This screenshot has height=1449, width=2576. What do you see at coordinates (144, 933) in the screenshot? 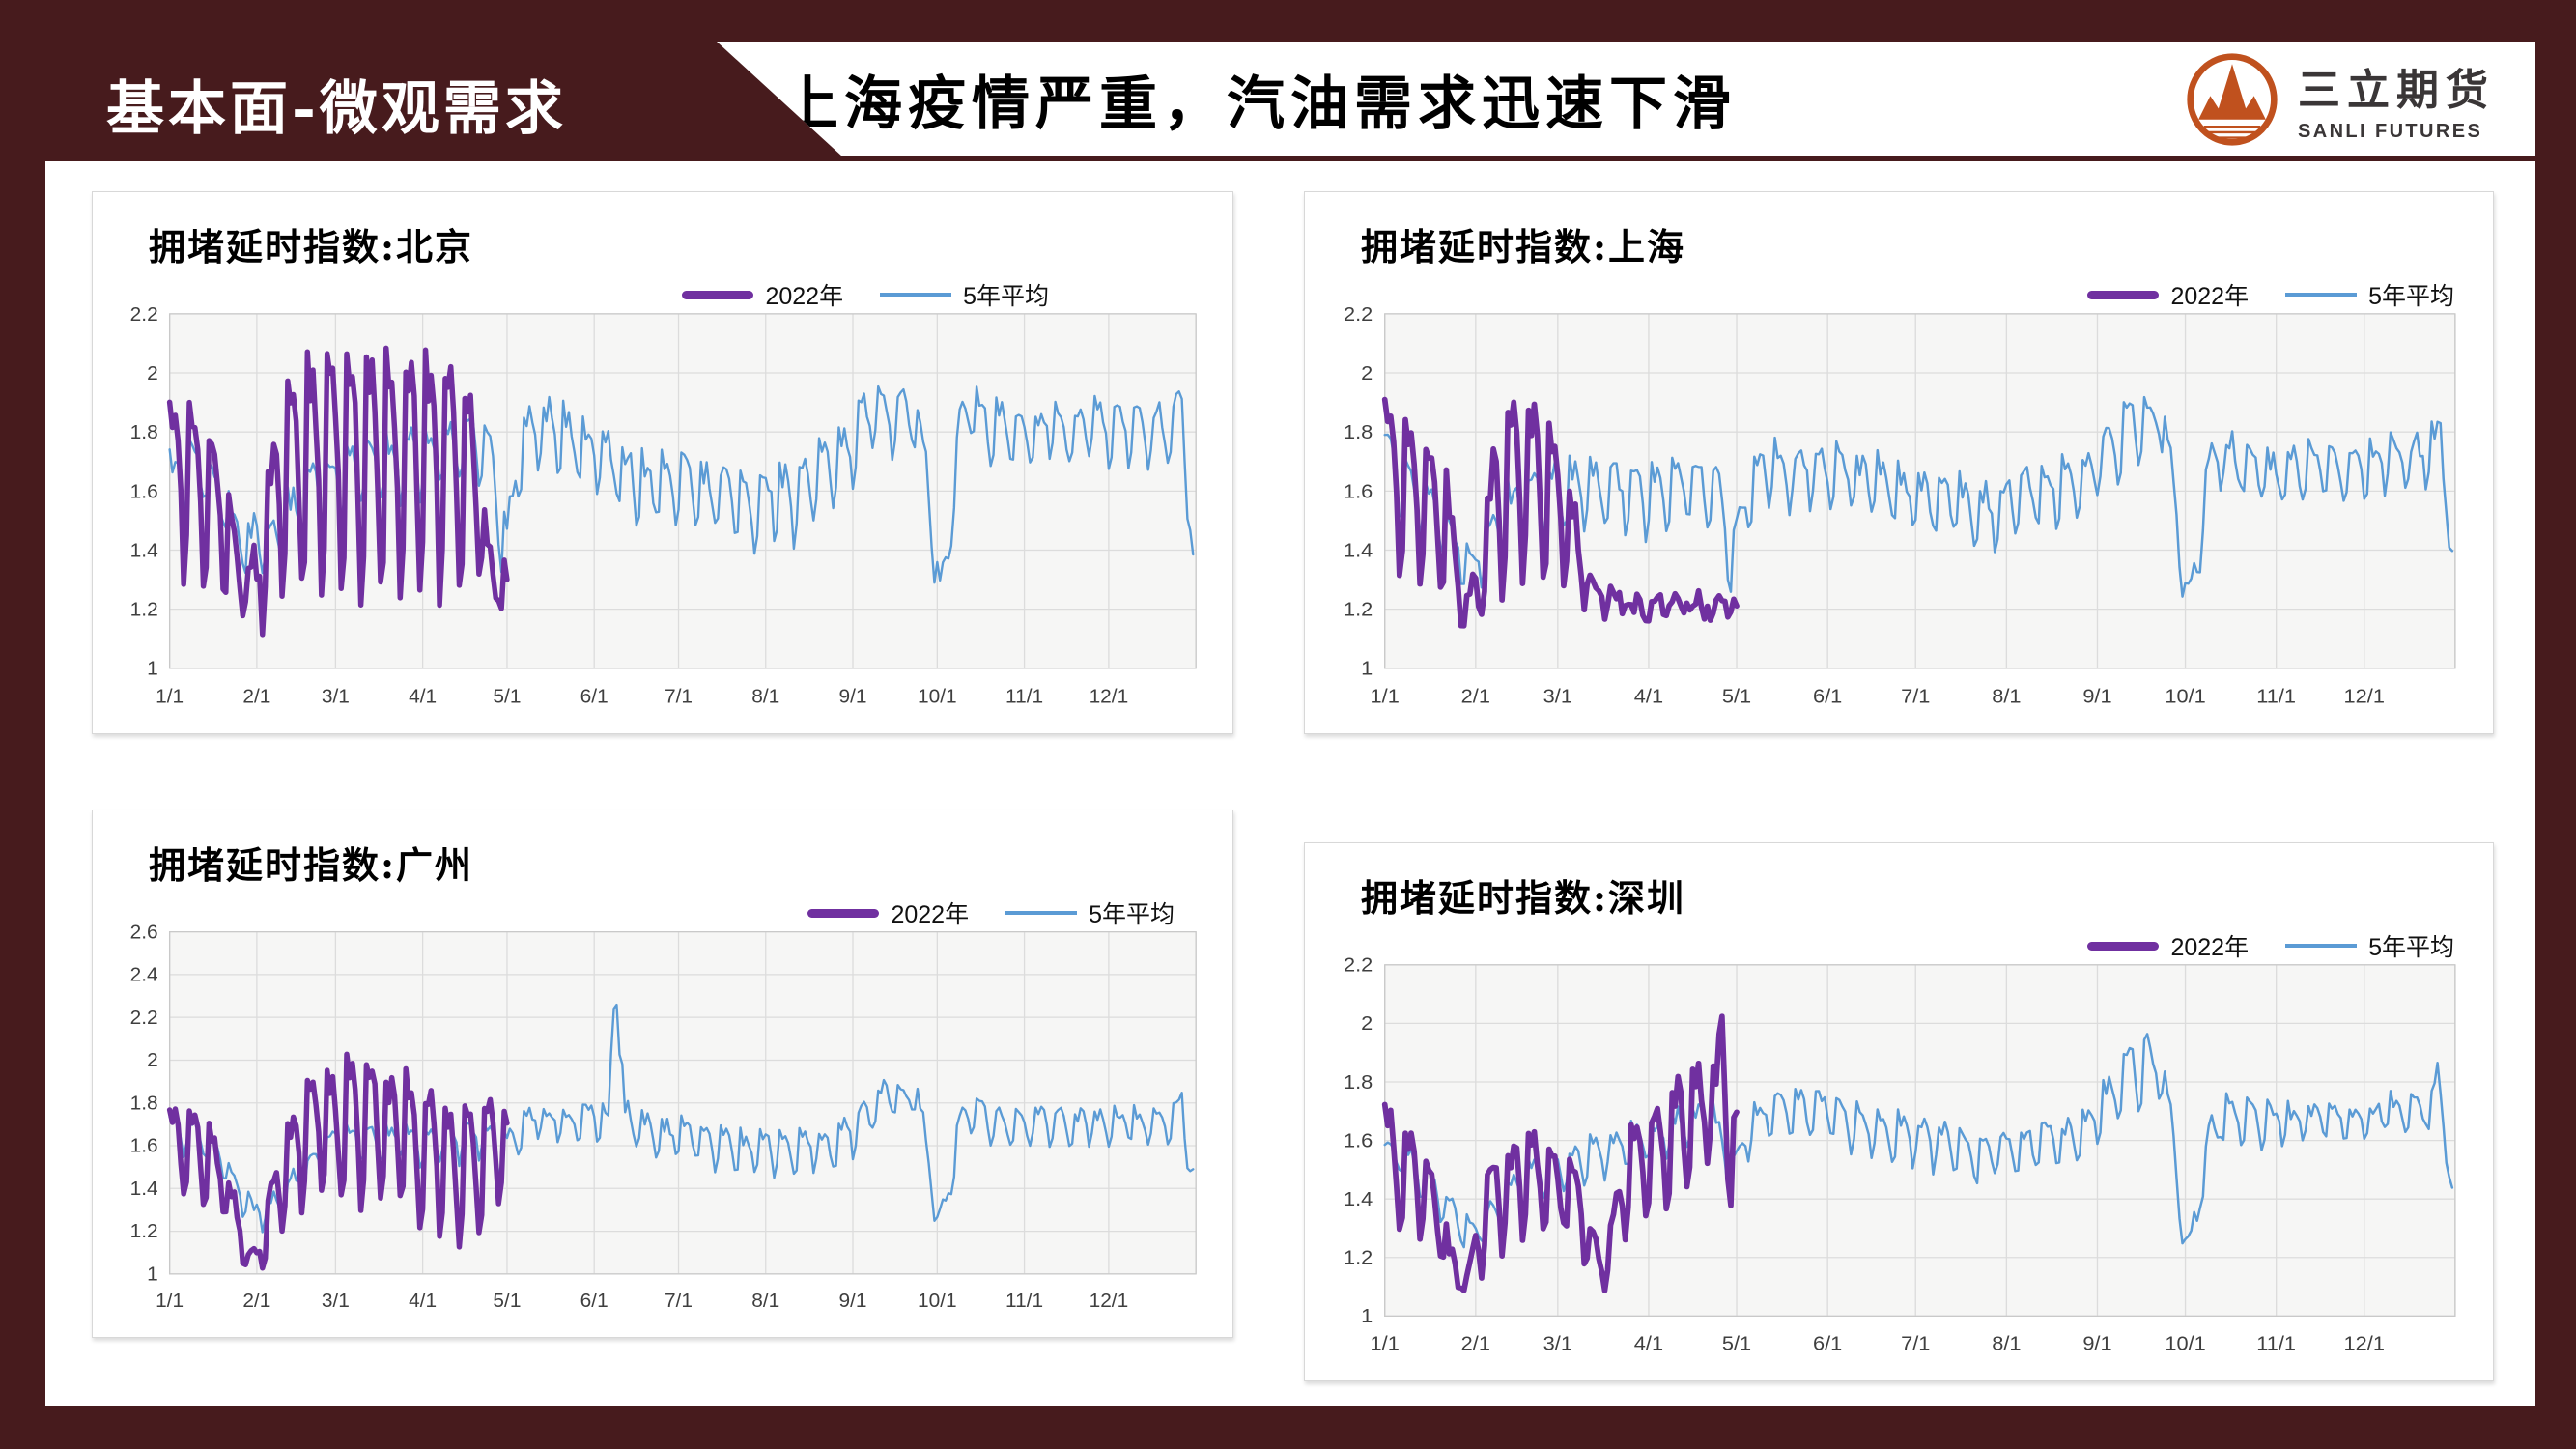
I see `svg-text: 2.6` at bounding box center [144, 933].